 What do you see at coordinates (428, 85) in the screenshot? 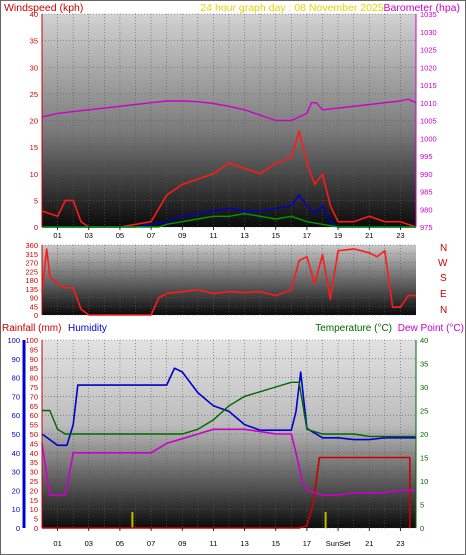
I see `baro-tick-label: 1015` at bounding box center [428, 85].